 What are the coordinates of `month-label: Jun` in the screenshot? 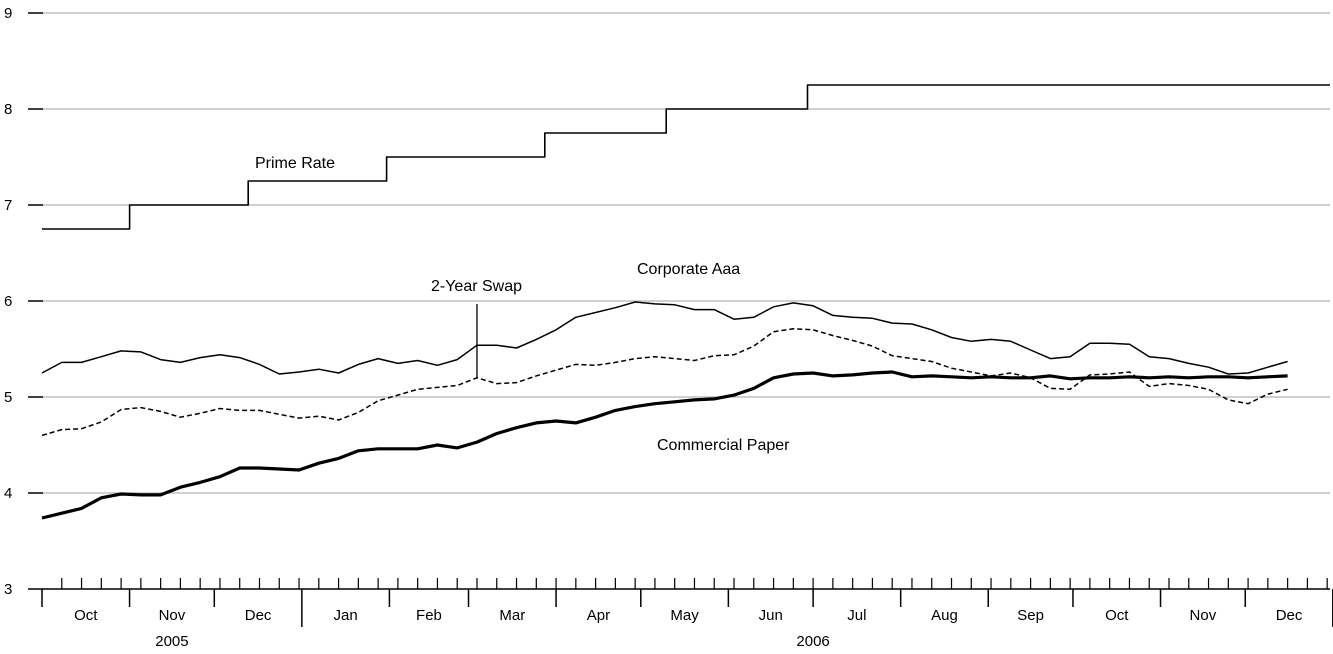 It's located at (771, 615).